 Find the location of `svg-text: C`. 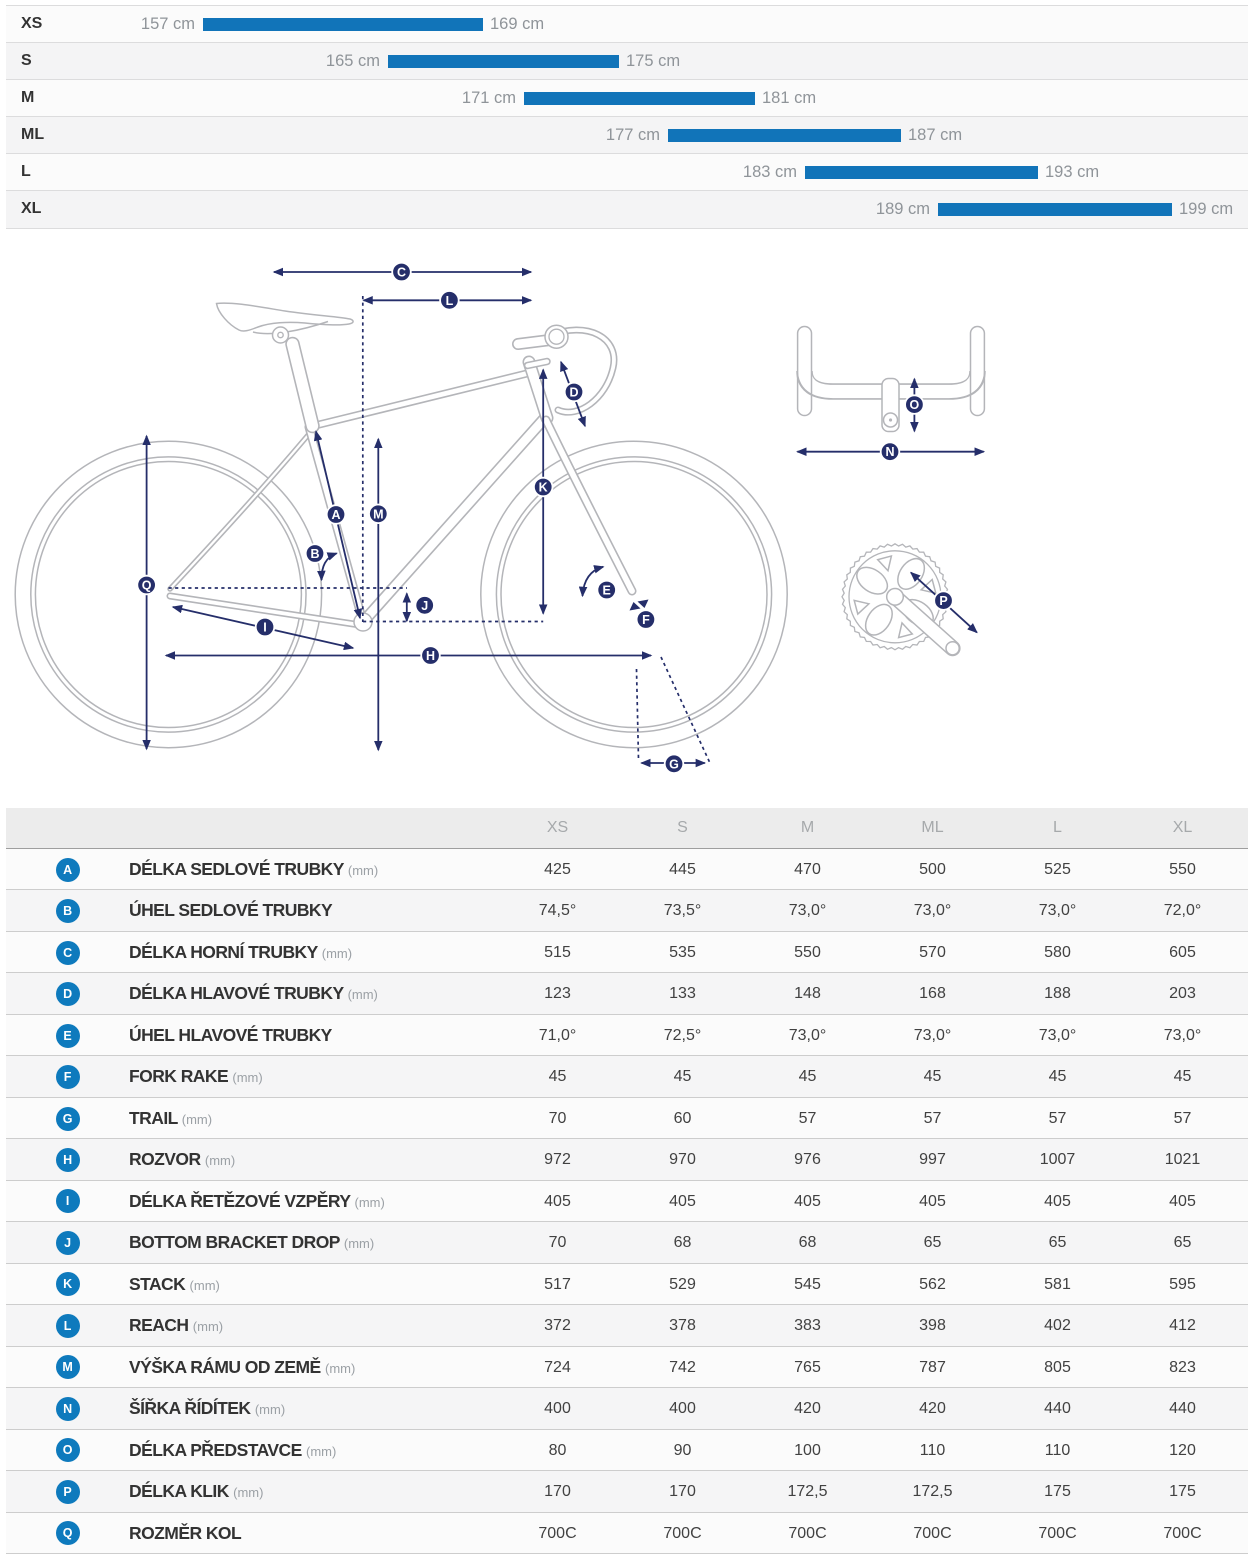

svg-text: C is located at coordinates (401, 273).